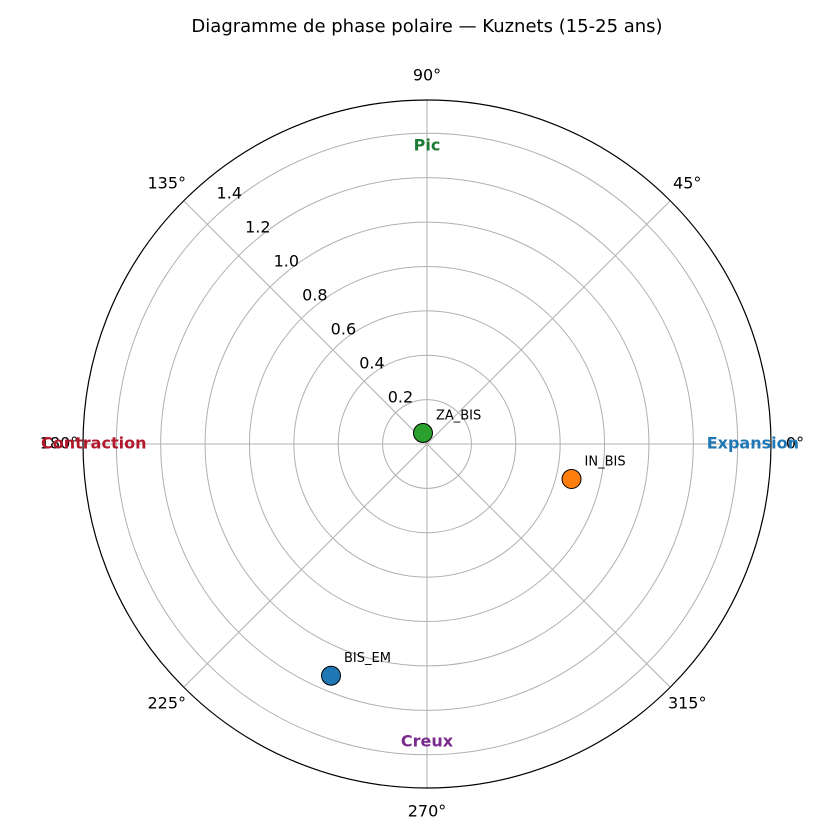  I want to click on r-tick-label: 0.8, so click(314, 294).